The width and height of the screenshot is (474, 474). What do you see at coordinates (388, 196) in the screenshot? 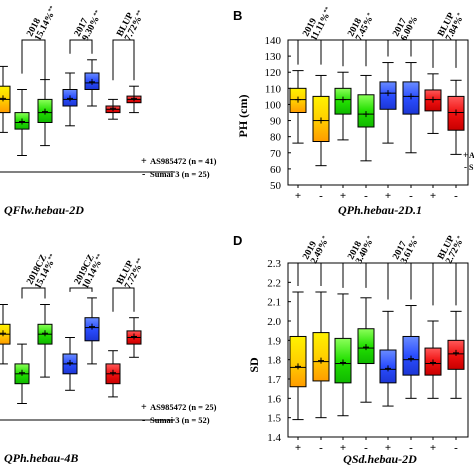
I see `x-tick-label-b-4: +` at bounding box center [388, 196].